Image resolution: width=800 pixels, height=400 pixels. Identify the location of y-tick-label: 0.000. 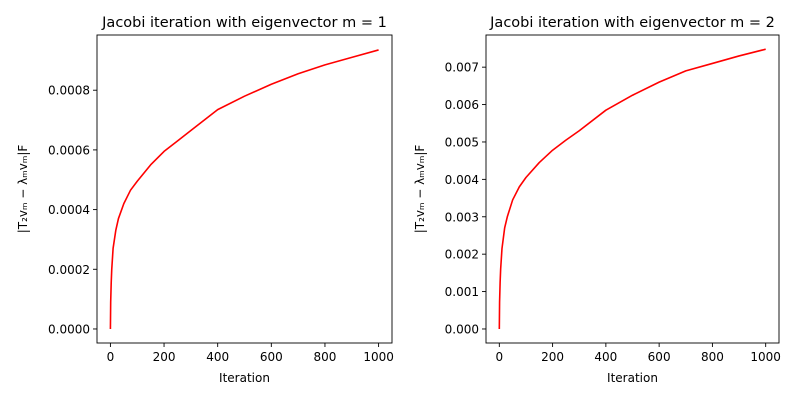
(462, 329).